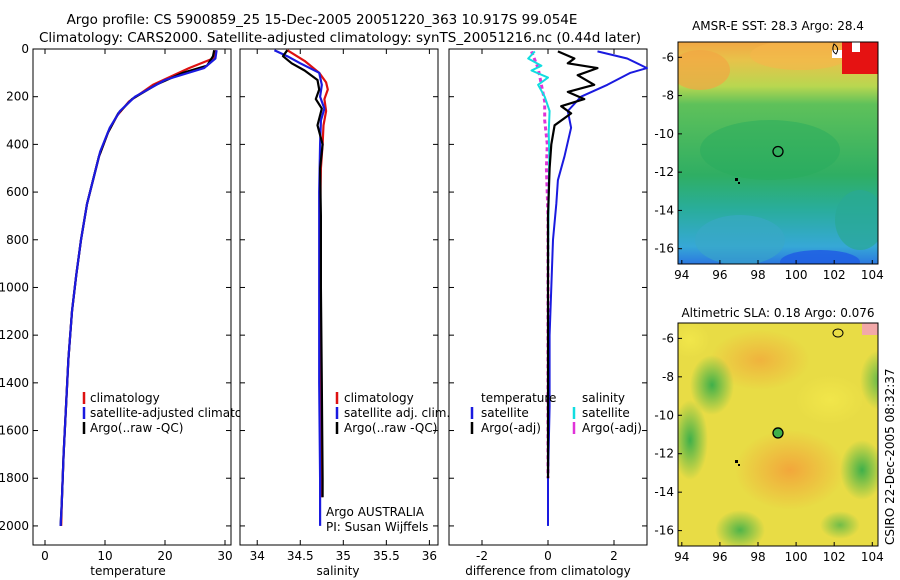 This screenshot has height=580, width=900. What do you see at coordinates (664, 531) in the screenshot?
I see `sla-map-ytick-label: -16` at bounding box center [664, 531].